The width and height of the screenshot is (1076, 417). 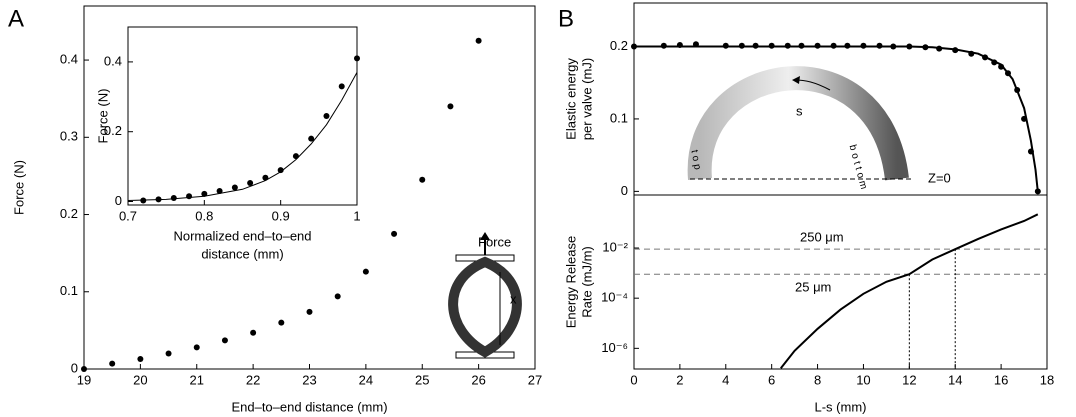 What do you see at coordinates (84, 379) in the screenshot?
I see `x-tick-label: 19` at bounding box center [84, 379].